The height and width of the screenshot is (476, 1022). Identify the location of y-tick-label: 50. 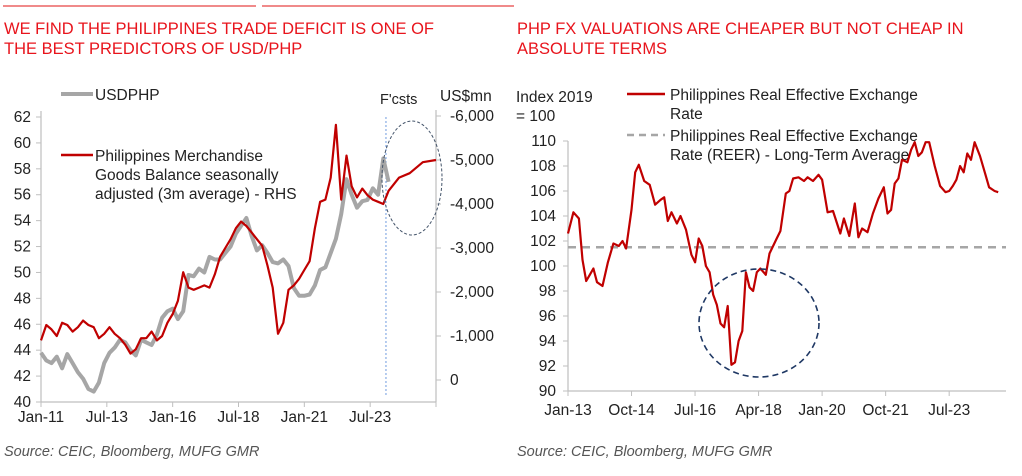
(23, 272).